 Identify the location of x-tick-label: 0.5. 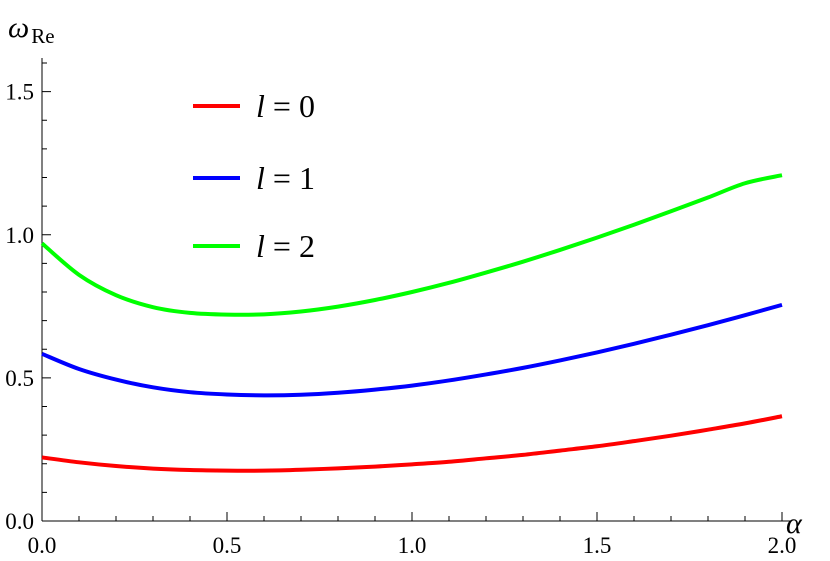
(227, 545).